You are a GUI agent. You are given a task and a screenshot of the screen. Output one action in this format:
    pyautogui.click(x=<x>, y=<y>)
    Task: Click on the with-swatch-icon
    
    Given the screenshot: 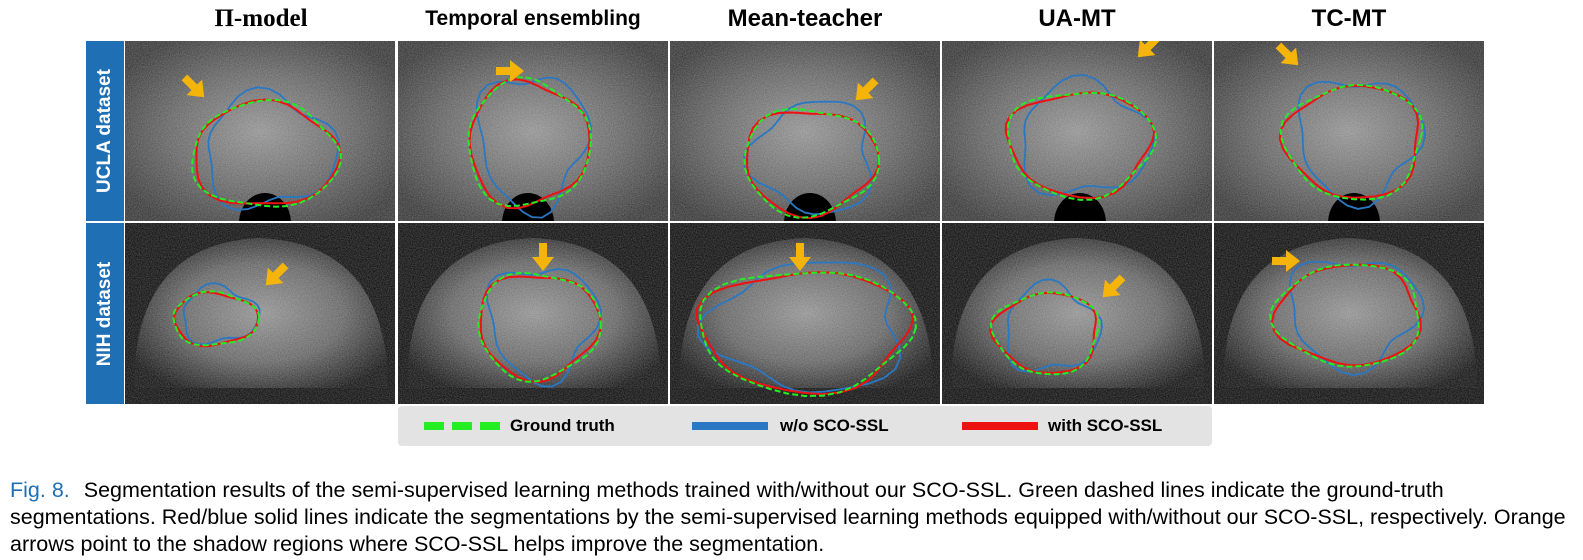 What is the action you would take?
    pyautogui.click(x=1000, y=426)
    